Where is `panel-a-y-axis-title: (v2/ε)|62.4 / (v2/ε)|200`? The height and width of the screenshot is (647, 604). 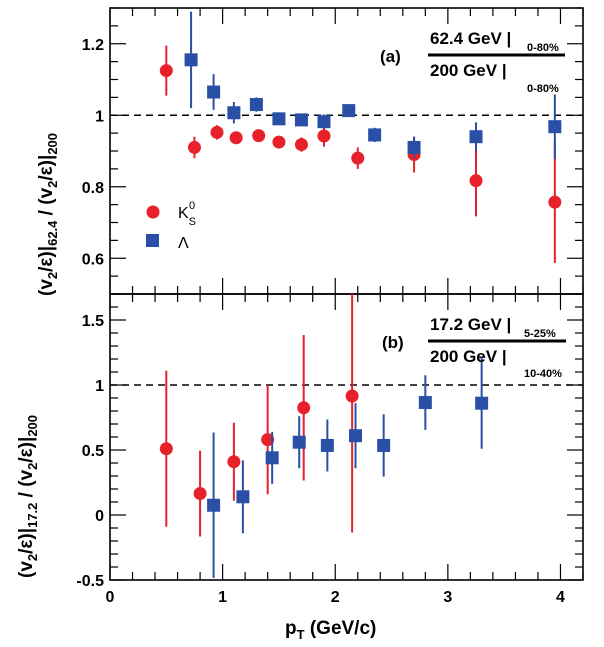 panel-a-y-axis-title: (v2/ε)|62.4 / (v2/ε)|200 is located at coordinates (48, 214).